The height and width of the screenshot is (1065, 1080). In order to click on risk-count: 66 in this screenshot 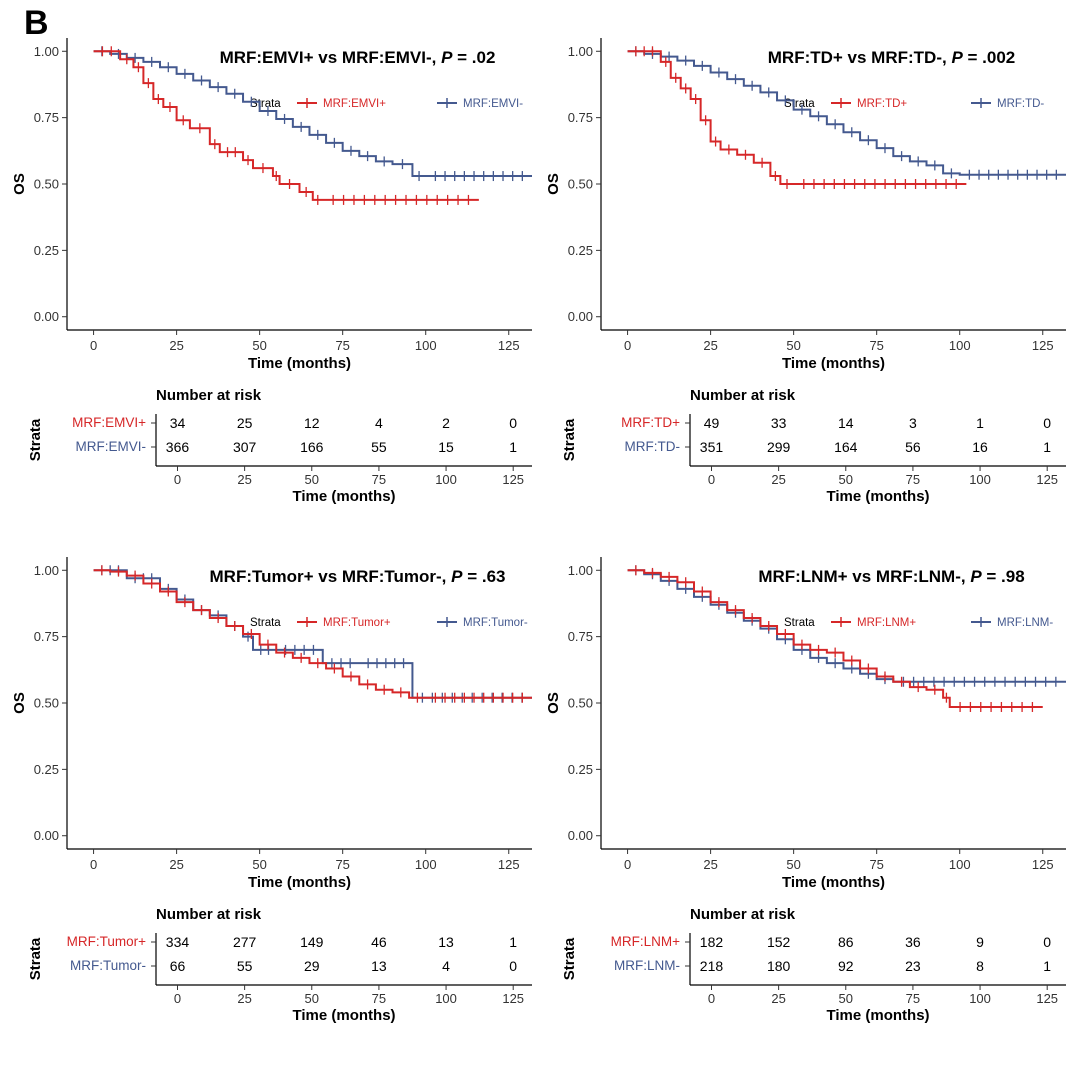, I will do `click(178, 966)`.